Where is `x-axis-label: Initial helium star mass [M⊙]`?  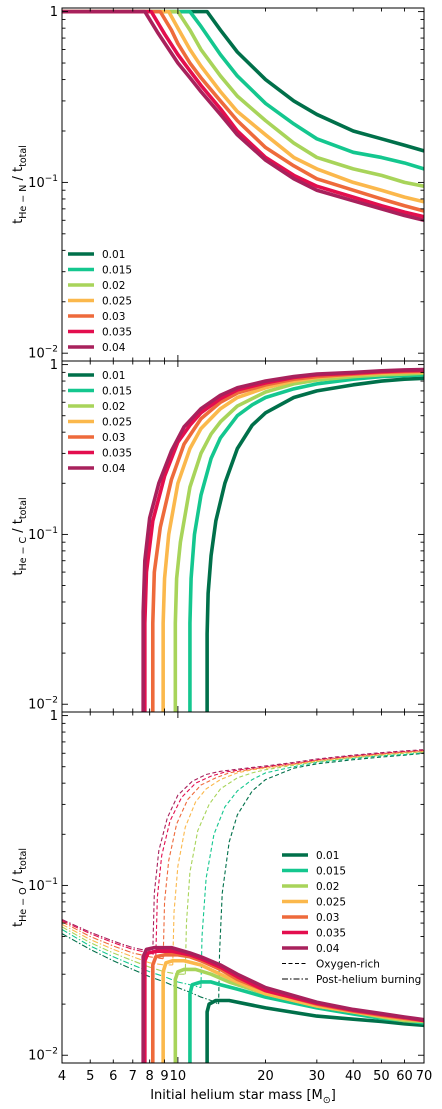
x-axis-label: Initial helium star mass [M⊙] is located at coordinates (243, 1097).